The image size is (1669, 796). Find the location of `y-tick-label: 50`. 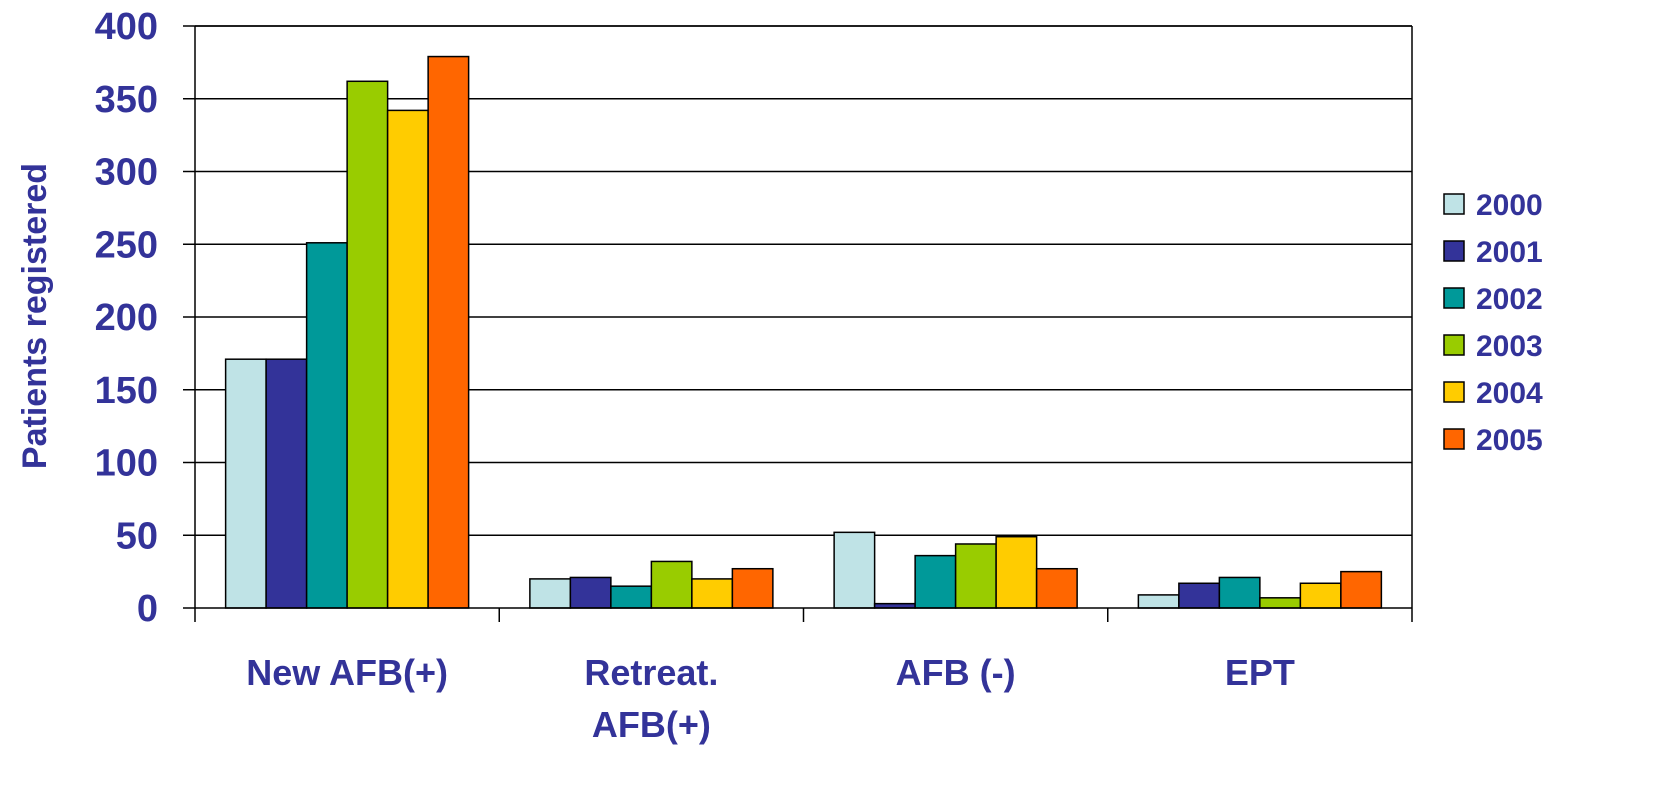

y-tick-label: 50 is located at coordinates (137, 536).